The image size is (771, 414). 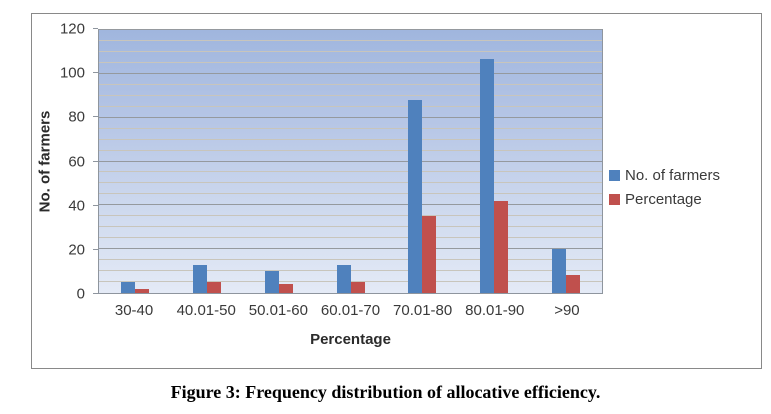 I want to click on legend-label: No. of farmers, so click(x=673, y=175).